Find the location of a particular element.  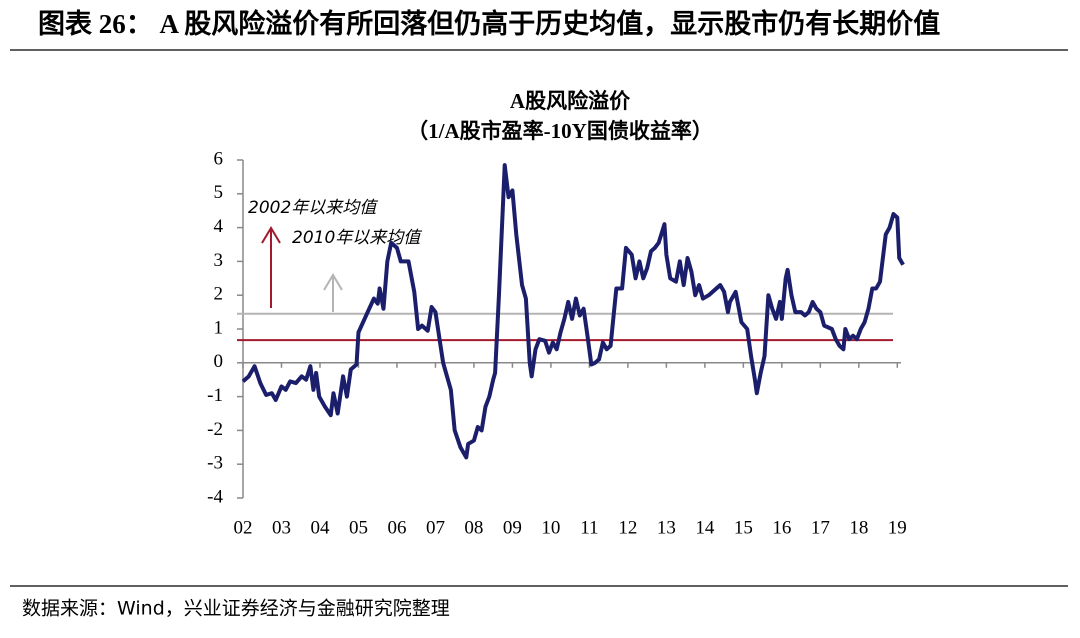

x-tick-label: 15 is located at coordinates (743, 527).